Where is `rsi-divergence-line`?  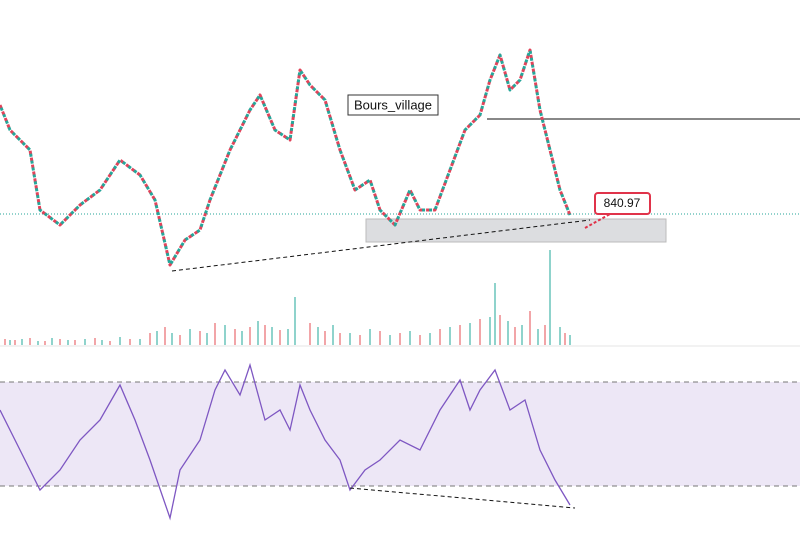 rsi-divergence-line is located at coordinates (462, 498).